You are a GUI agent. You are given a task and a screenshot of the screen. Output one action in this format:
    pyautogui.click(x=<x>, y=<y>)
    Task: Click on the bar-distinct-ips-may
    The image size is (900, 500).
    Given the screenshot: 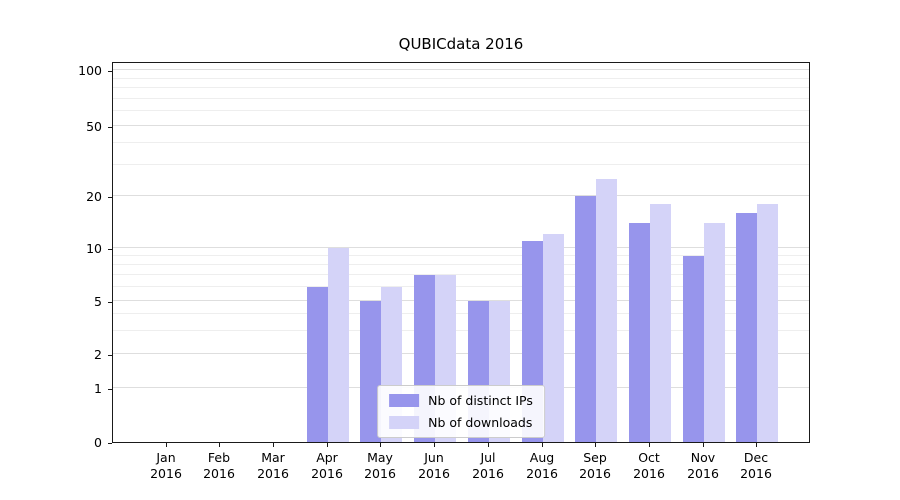 What is the action you would take?
    pyautogui.click(x=370, y=371)
    